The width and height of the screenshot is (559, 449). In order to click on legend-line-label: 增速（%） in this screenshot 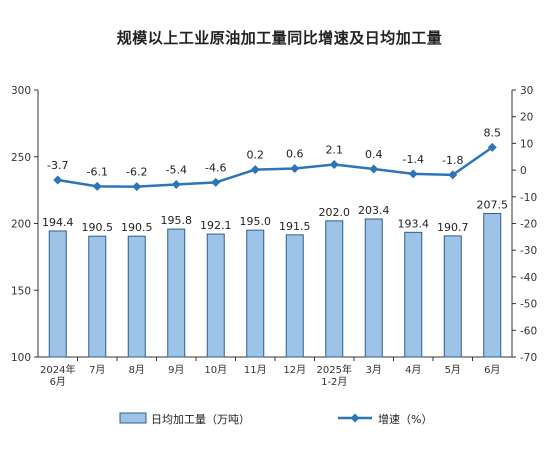, I will do `click(405, 419)`.